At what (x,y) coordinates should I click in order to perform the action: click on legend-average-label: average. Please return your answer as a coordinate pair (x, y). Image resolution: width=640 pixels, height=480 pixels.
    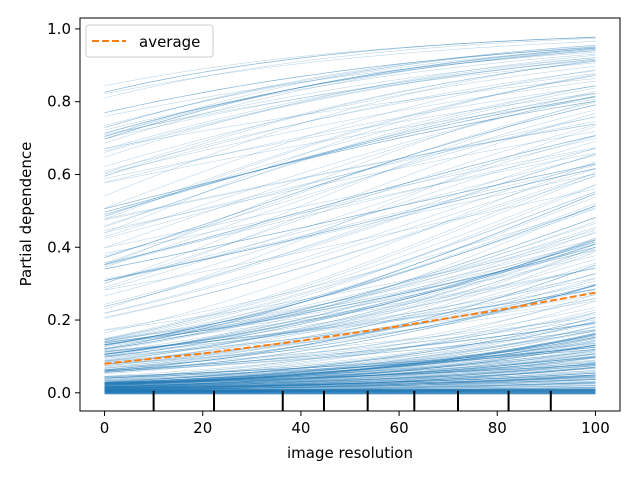
    Looking at the image, I should click on (169, 42).